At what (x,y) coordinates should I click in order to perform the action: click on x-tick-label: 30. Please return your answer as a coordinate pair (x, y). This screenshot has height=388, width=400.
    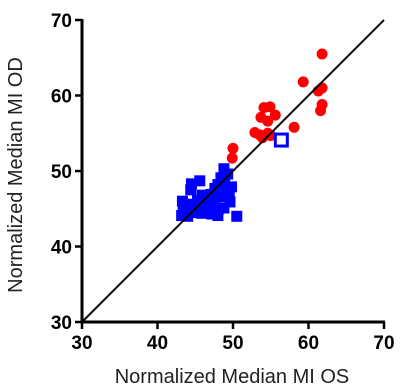
    Looking at the image, I should click on (81, 343).